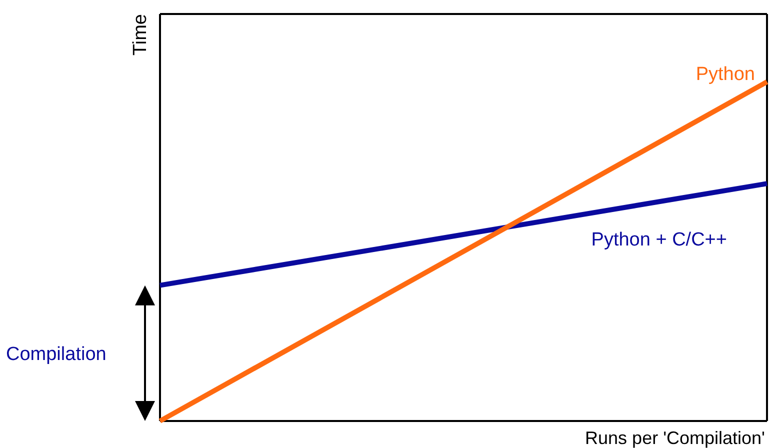  I want to click on x-axis-title: Runs per 'Compilation', so click(675, 438).